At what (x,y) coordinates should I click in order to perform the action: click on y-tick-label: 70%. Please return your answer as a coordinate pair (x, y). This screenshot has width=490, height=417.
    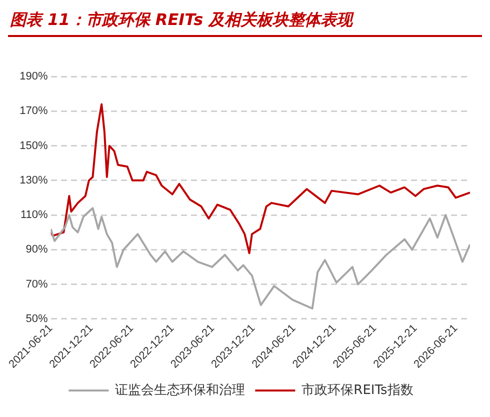
    Looking at the image, I should click on (37, 284).